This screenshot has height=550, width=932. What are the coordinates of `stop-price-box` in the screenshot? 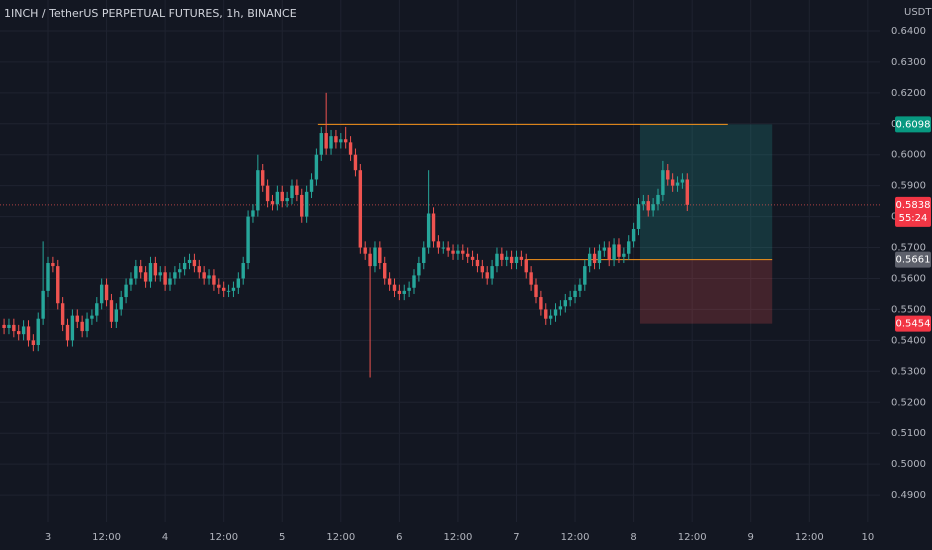 It's located at (913, 323).